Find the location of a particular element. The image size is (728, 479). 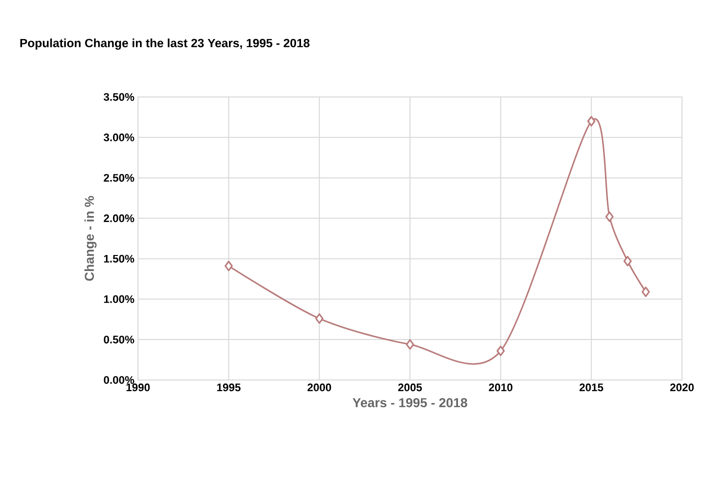

chart-title: Population Change in the last 23 Years, 1995 - 2018 is located at coordinates (165, 44).